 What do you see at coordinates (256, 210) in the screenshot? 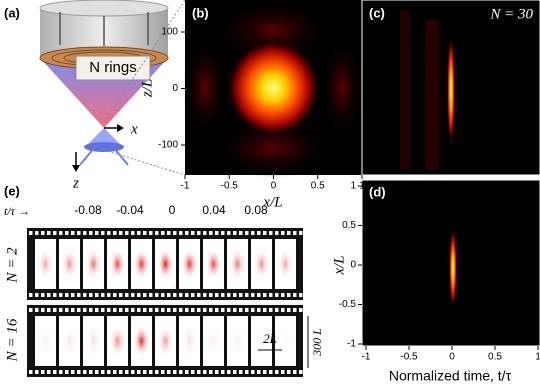
I see `time-tick-label: 0.08` at bounding box center [256, 210].